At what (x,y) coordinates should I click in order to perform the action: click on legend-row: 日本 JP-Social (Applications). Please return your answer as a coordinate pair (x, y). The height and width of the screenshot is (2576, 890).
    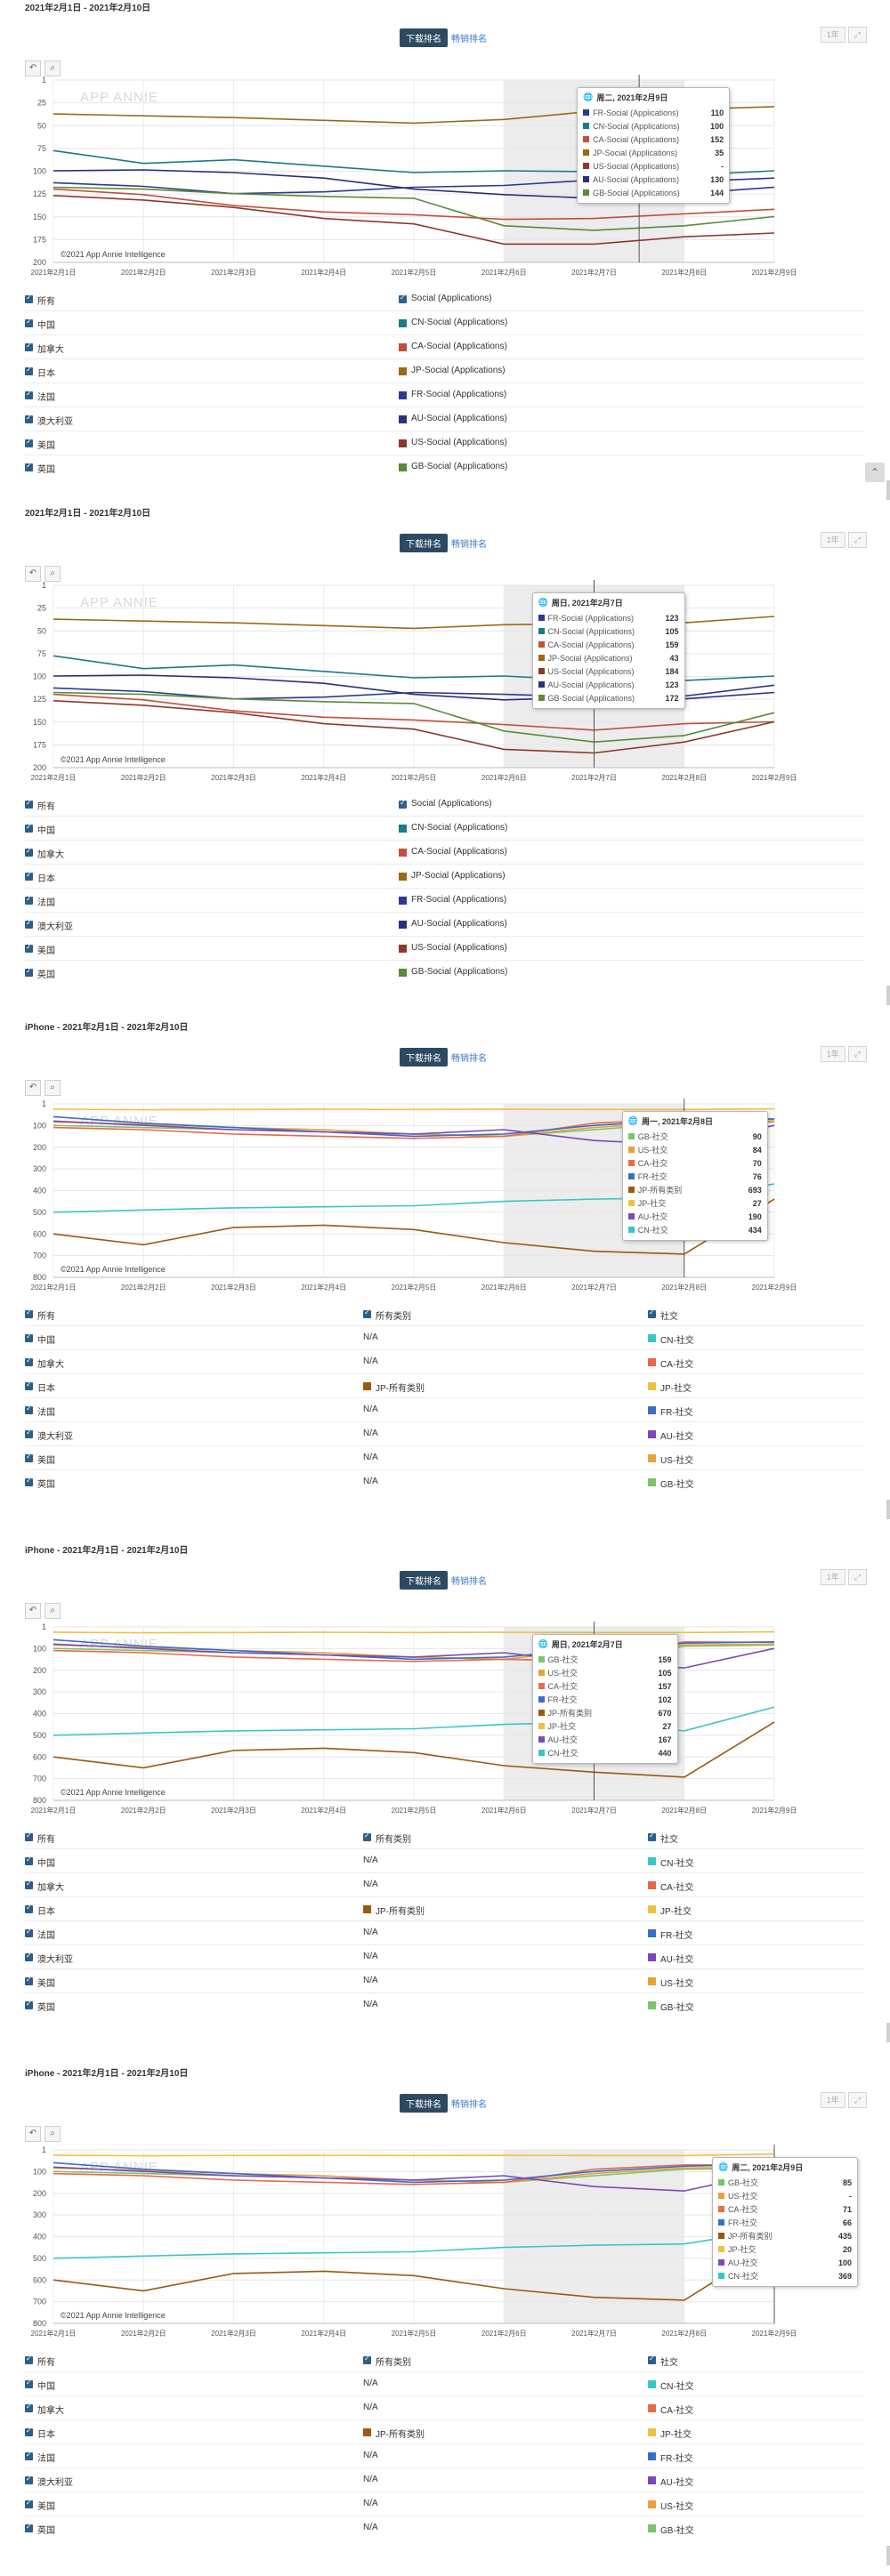
    Looking at the image, I should click on (445, 876).